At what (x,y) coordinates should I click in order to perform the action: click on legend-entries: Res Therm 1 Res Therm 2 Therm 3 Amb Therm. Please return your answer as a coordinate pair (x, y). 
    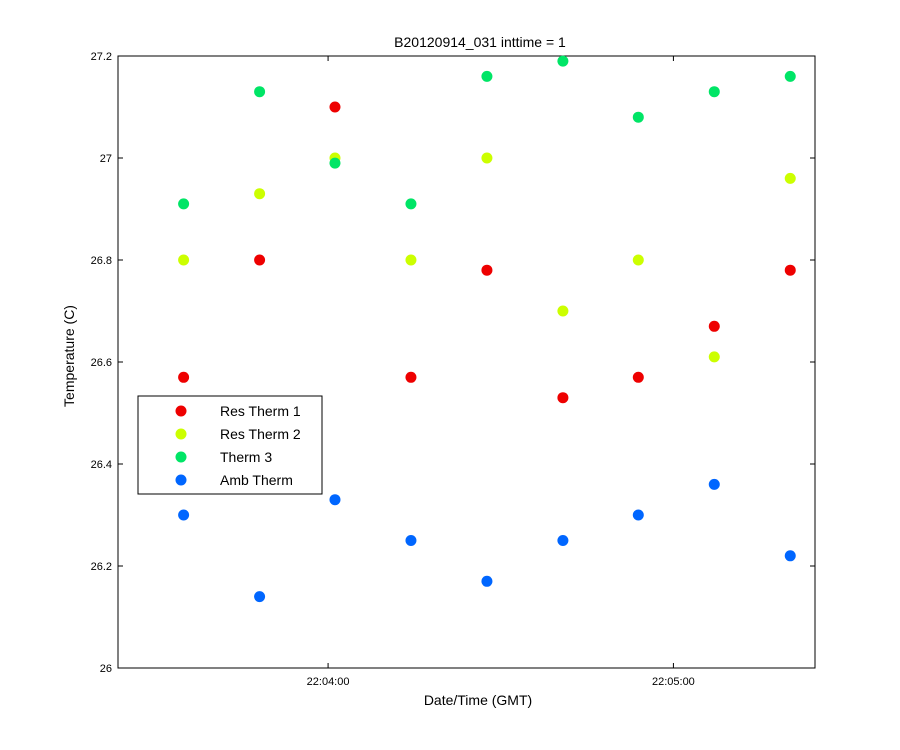
    Looking at the image, I should click on (238, 445).